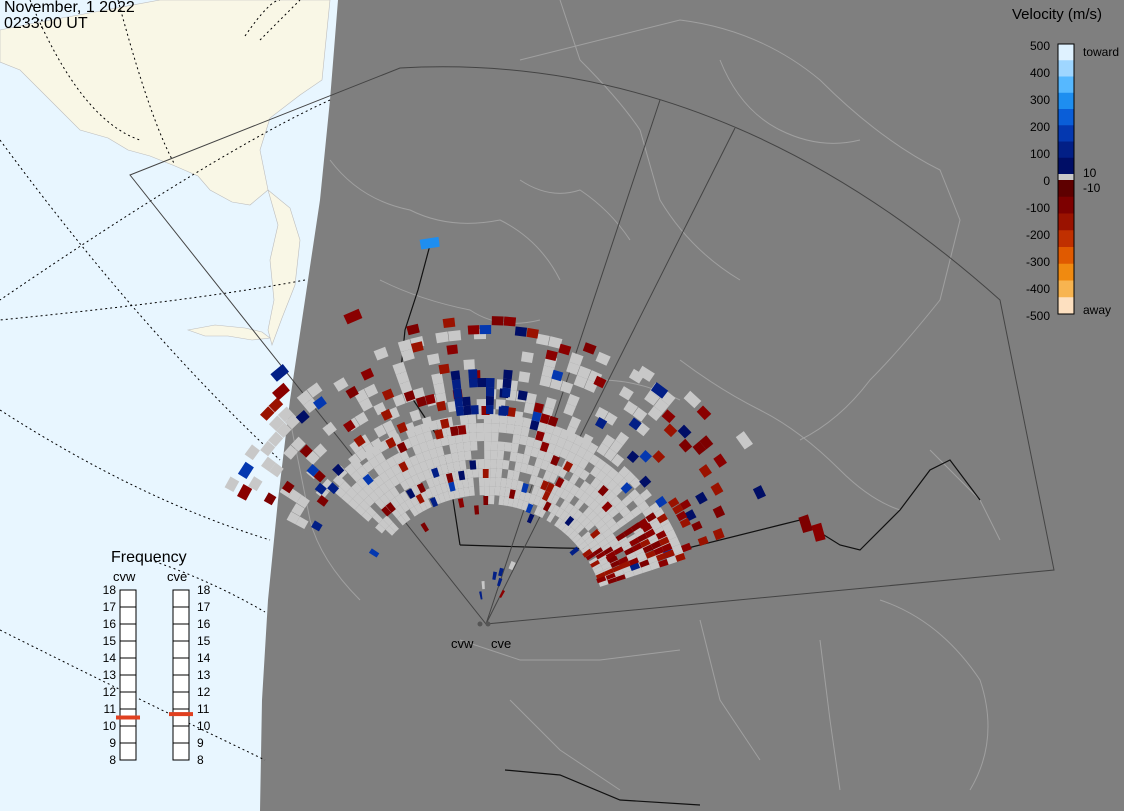 Image resolution: width=1124 pixels, height=811 pixels. Describe the element at coordinates (1066, 256) in the screenshot. I see `colorbar-away-segment` at that location.